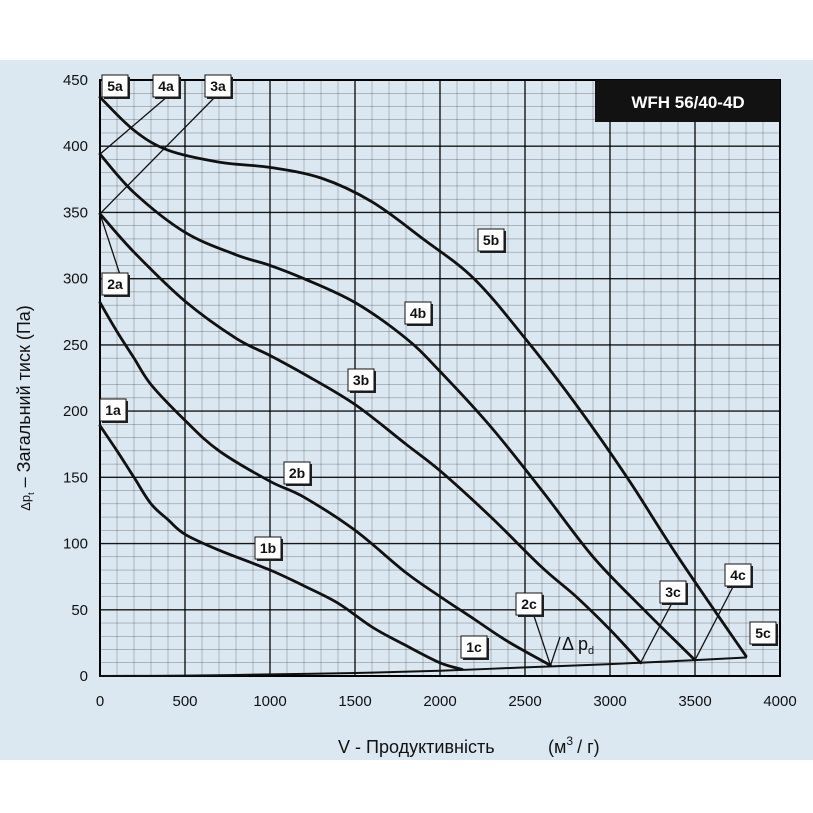 The height and width of the screenshot is (813, 813). I want to click on curve-label-text: 3a, so click(218, 86).